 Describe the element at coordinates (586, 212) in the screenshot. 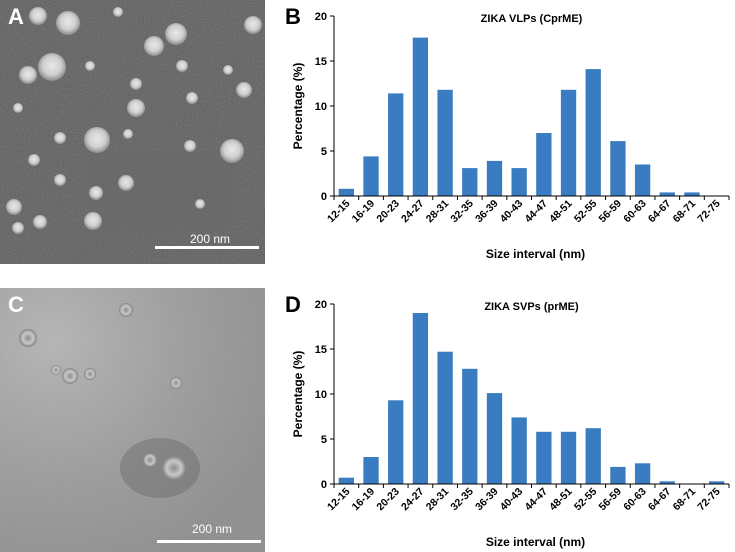

I see `chart-0-x-tick-label: 52-55` at that location.